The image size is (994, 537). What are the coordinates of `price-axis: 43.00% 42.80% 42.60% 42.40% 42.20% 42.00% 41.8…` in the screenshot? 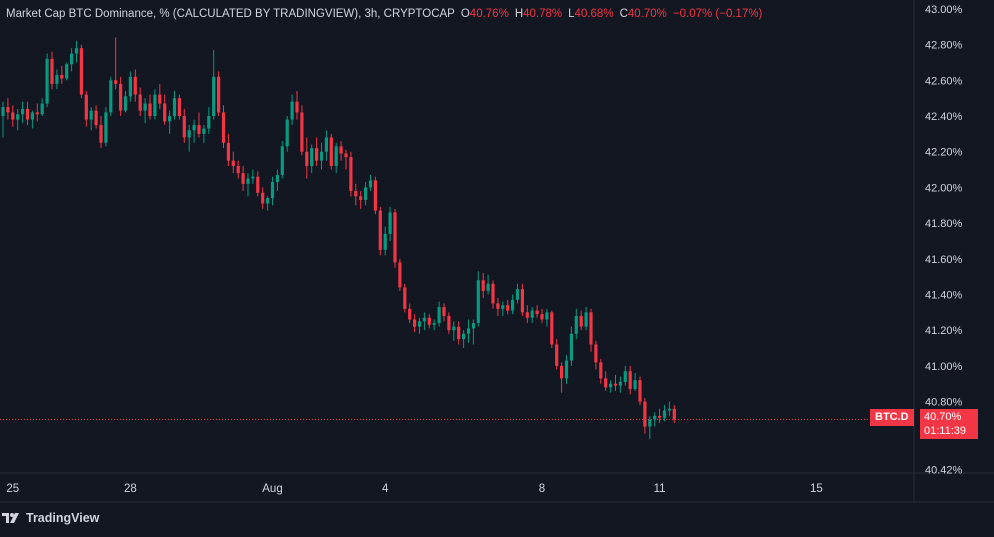 It's located at (944, 240).